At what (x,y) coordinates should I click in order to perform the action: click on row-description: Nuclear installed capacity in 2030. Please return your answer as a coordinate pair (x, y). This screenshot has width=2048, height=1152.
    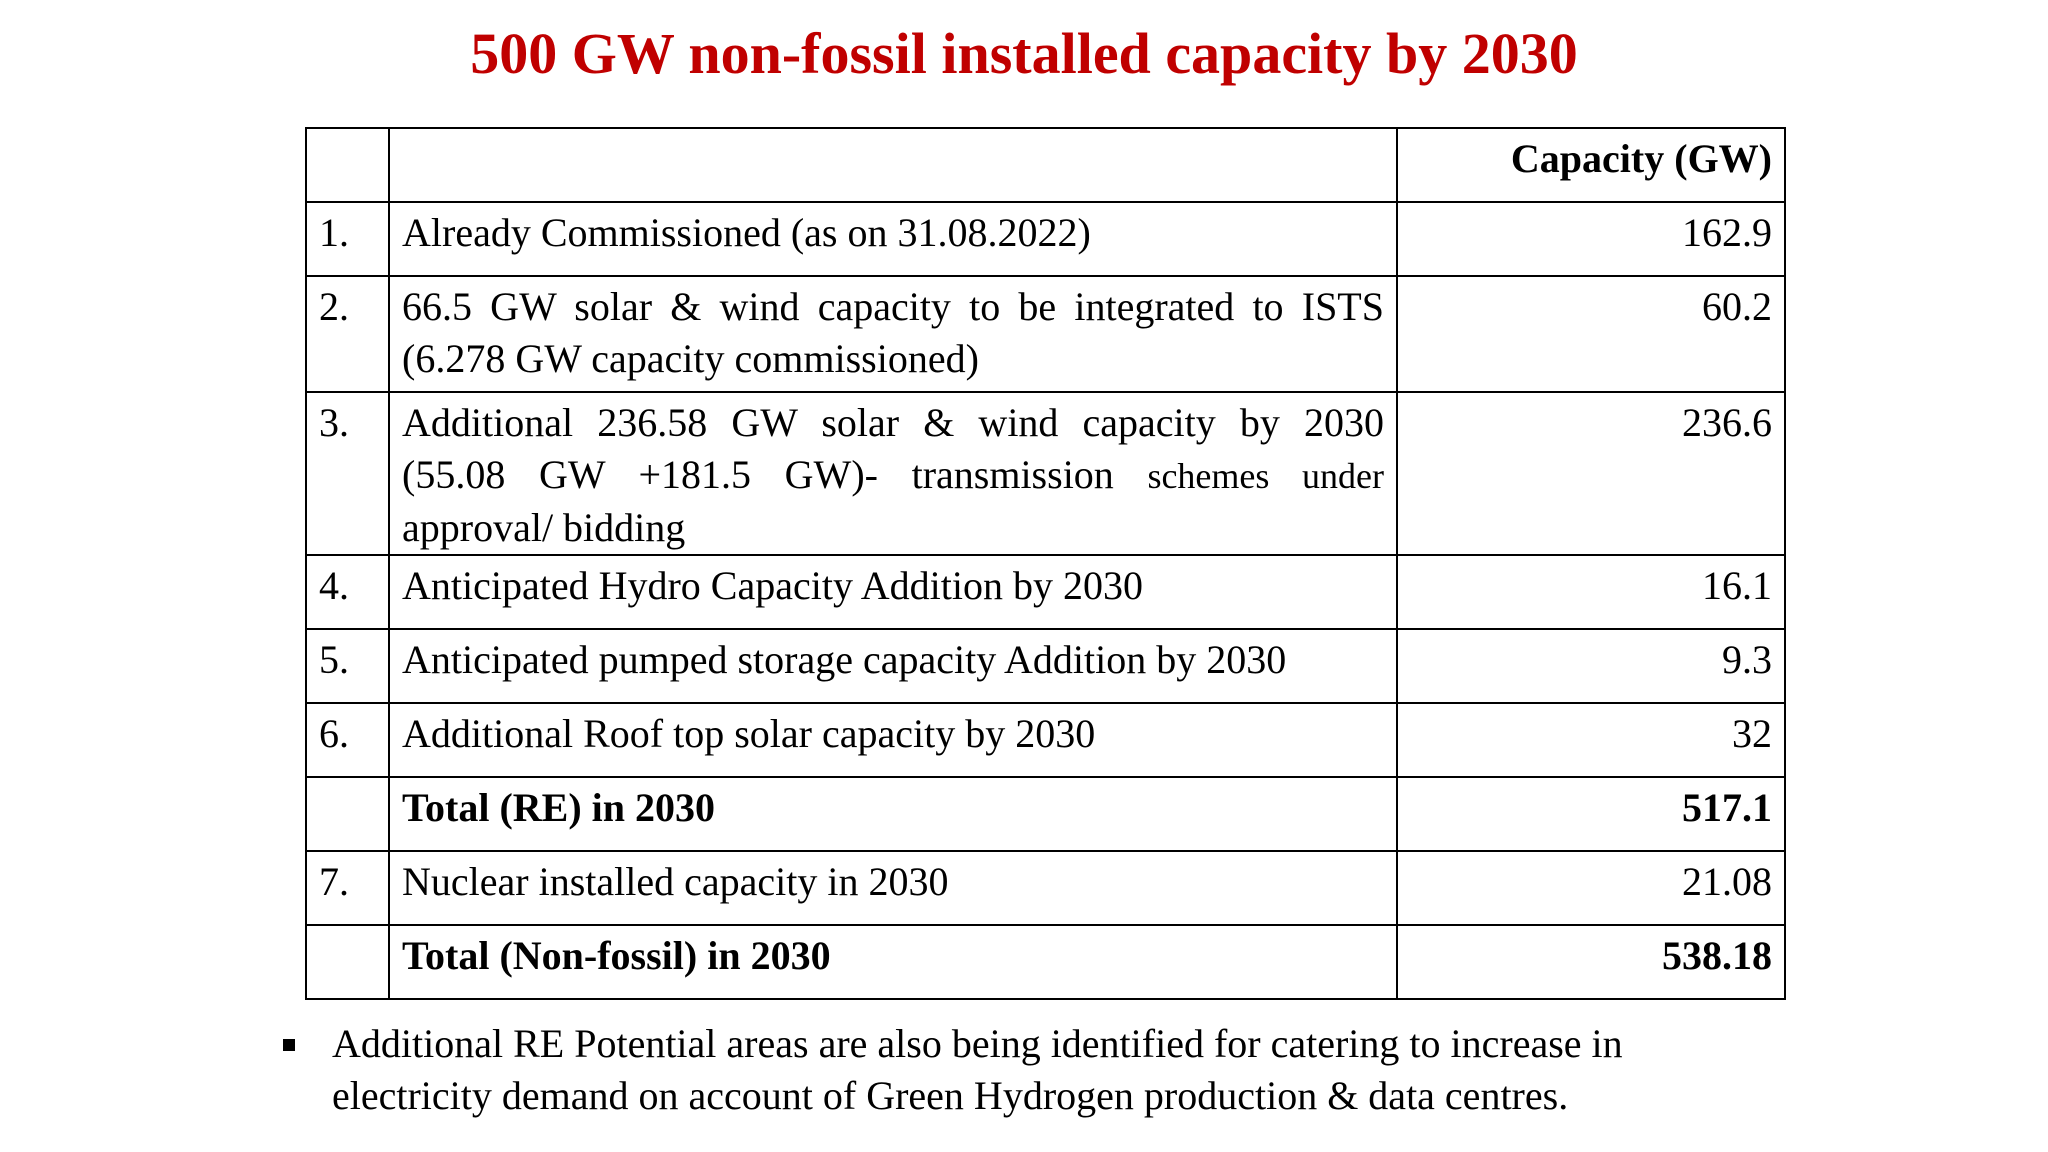
    Looking at the image, I should click on (893, 888).